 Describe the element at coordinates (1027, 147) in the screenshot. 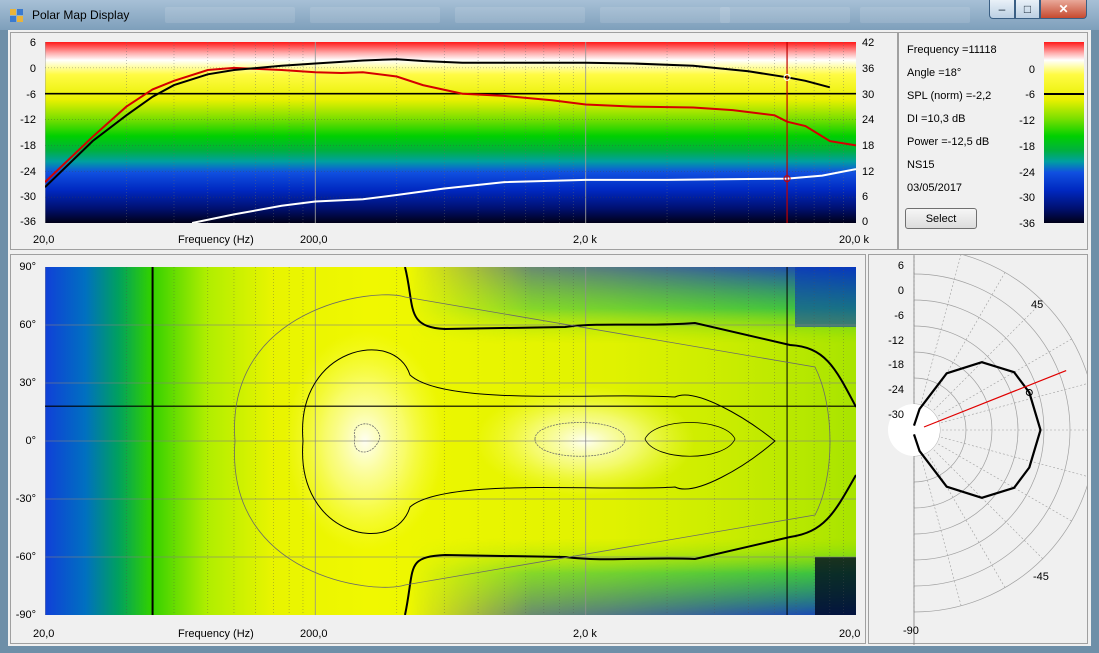

I see `scale-tick: -18` at that location.